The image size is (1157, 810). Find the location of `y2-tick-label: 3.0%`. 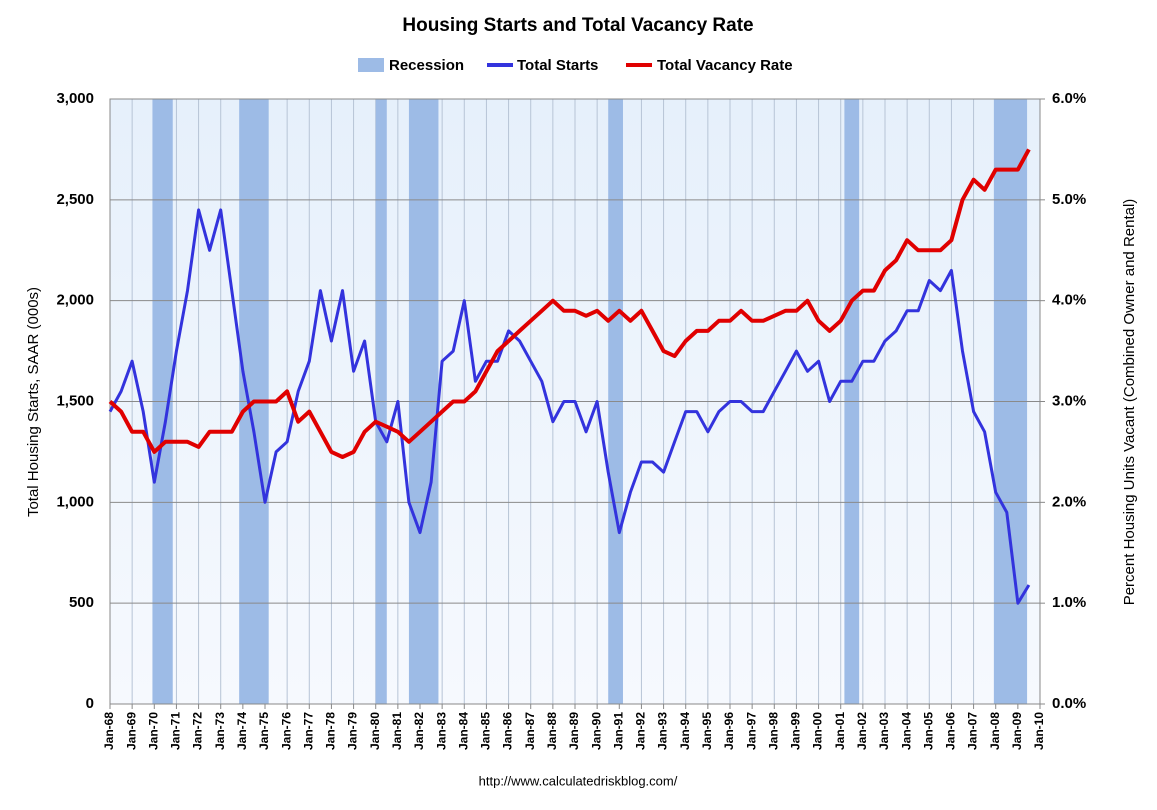

y2-tick-label: 3.0% is located at coordinates (1069, 400).